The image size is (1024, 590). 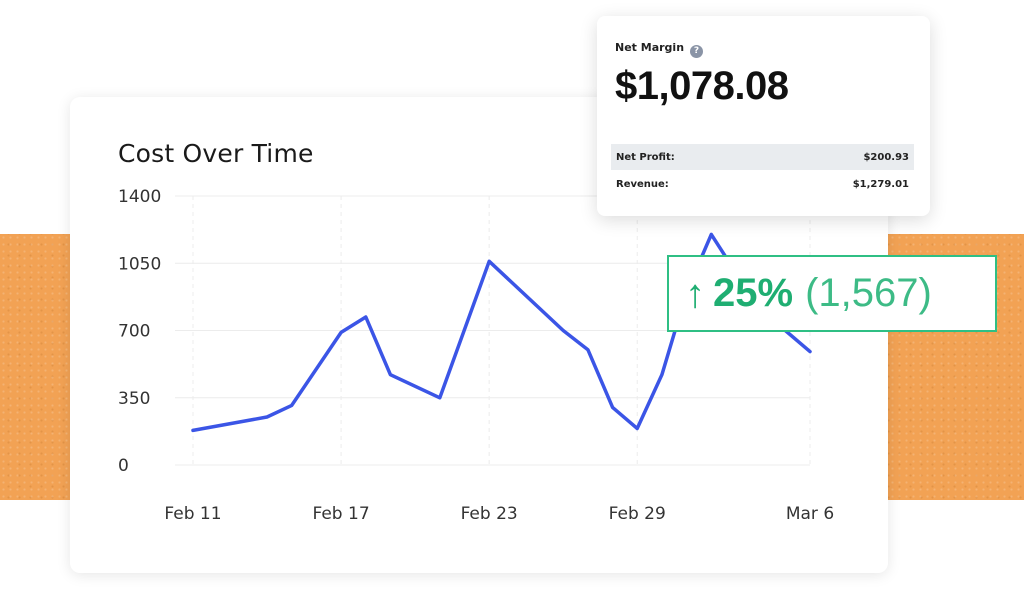 I want to click on change-badge: ↑ 25% (1,567), so click(x=832, y=293).